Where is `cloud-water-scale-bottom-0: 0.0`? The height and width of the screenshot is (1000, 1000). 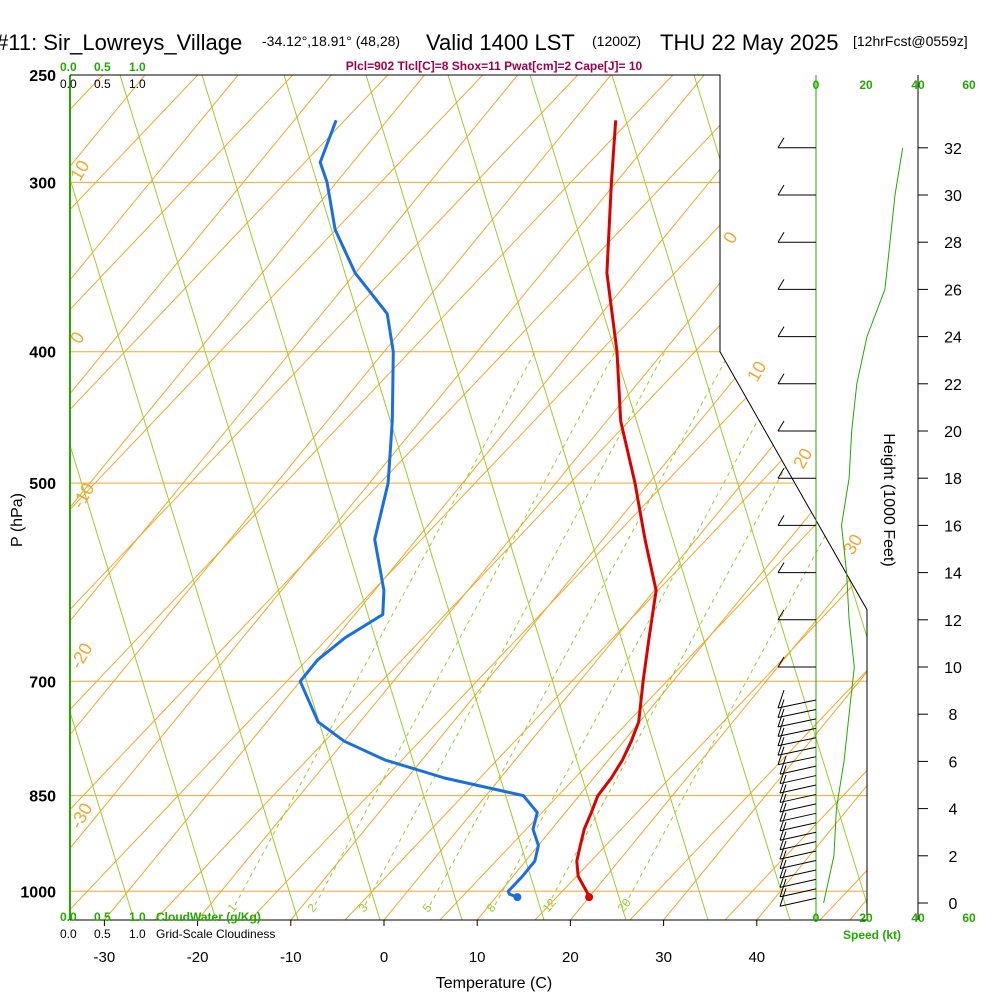
cloud-water-scale-bottom-0: 0.0 is located at coordinates (68, 917).